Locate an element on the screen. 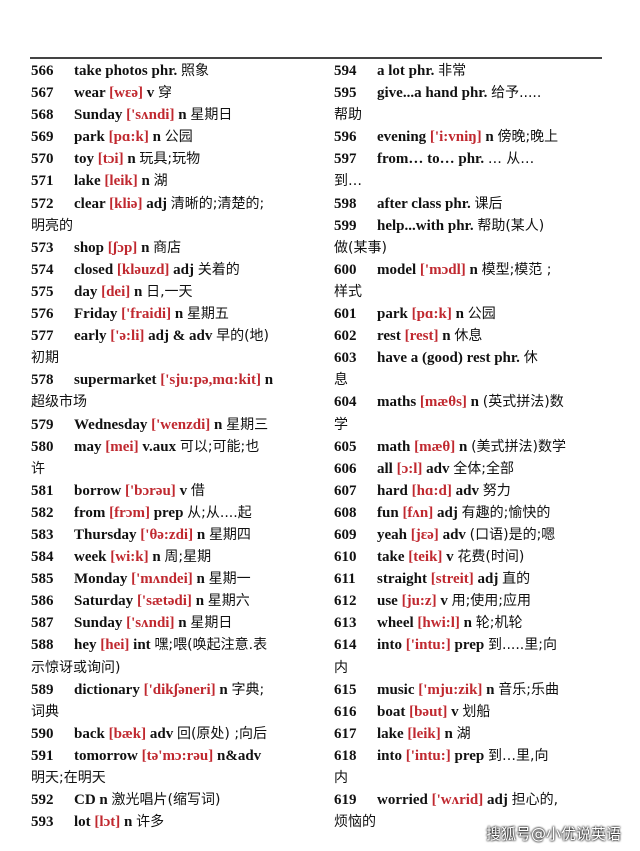 The height and width of the screenshot is (851, 640). entry-meaning: 到.....里;向 is located at coordinates (522, 645).